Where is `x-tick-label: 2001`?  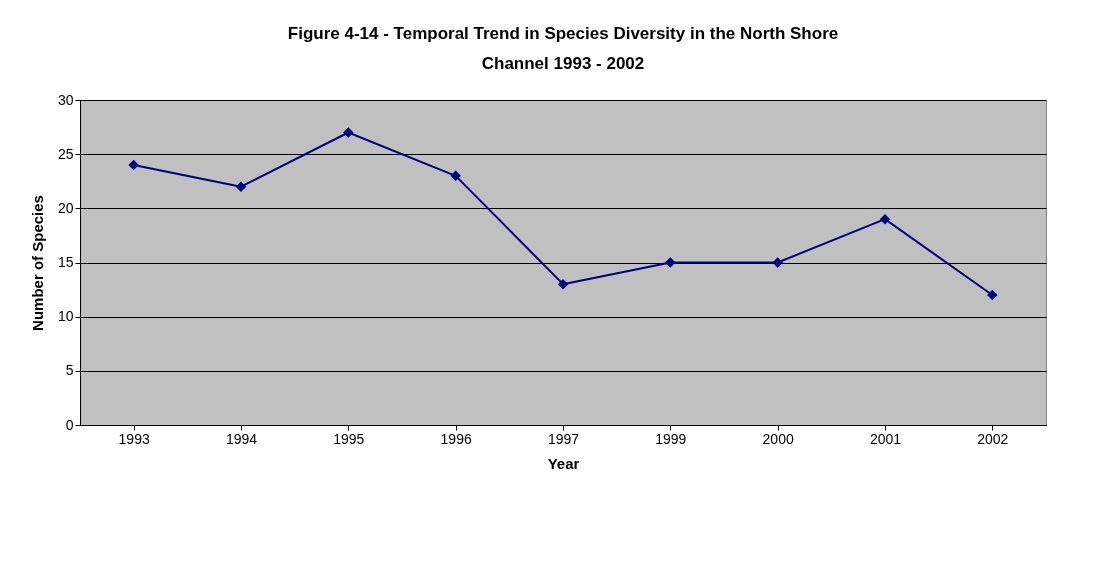
x-tick-label: 2001 is located at coordinates (885, 438).